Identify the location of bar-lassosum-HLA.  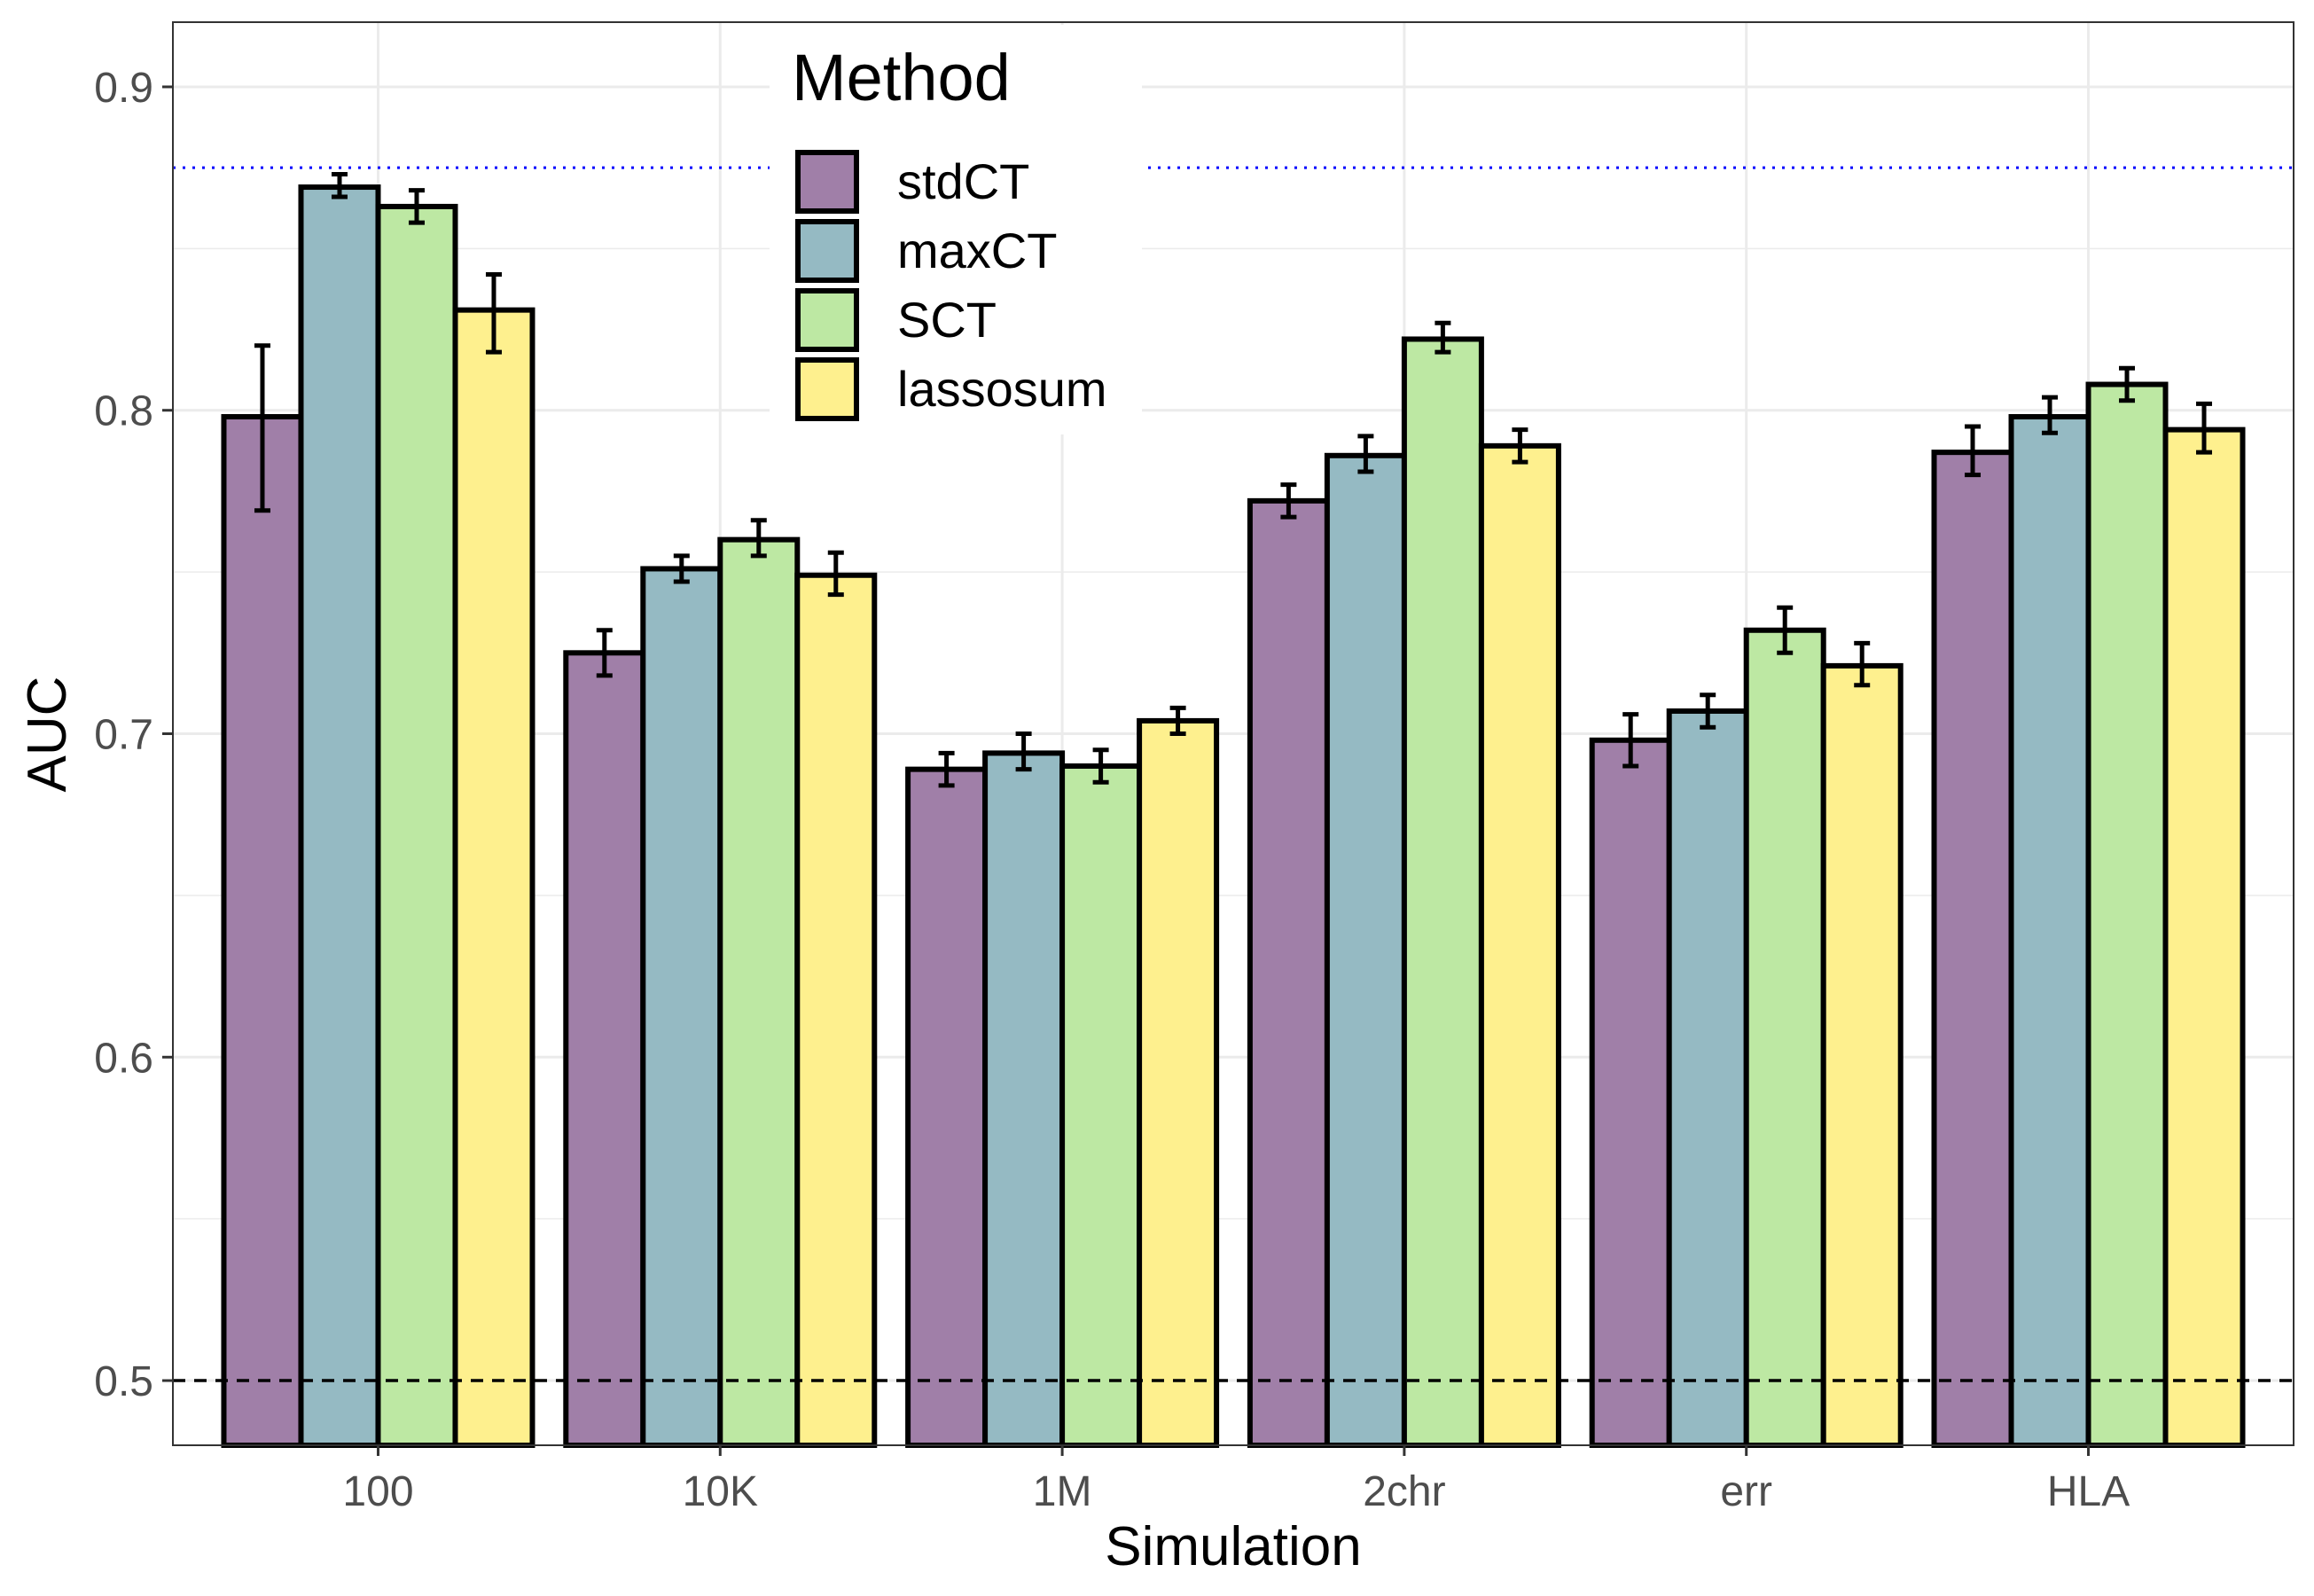
(2204, 937).